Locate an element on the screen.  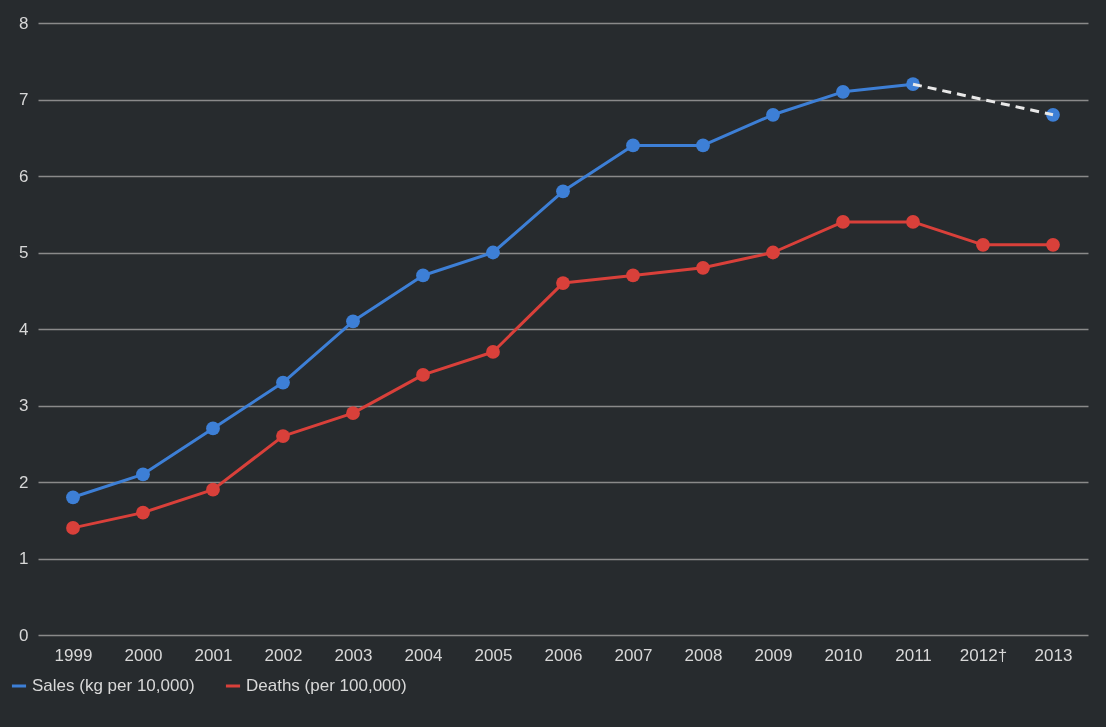
y-tick-label: 3 is located at coordinates (24, 405).